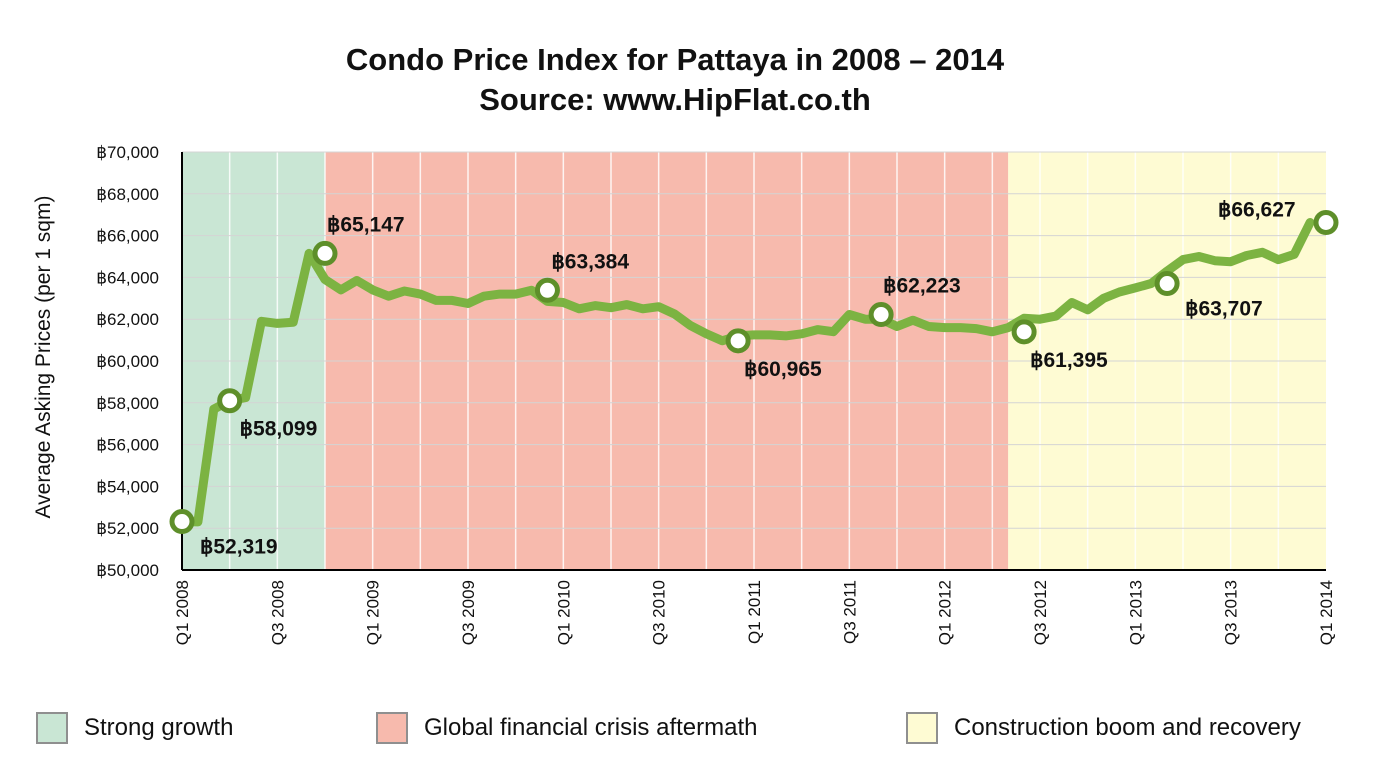 The width and height of the screenshot is (1379, 783). What do you see at coordinates (1127, 727) in the screenshot?
I see `legend-label-recovery: Construction boom and recovery` at bounding box center [1127, 727].